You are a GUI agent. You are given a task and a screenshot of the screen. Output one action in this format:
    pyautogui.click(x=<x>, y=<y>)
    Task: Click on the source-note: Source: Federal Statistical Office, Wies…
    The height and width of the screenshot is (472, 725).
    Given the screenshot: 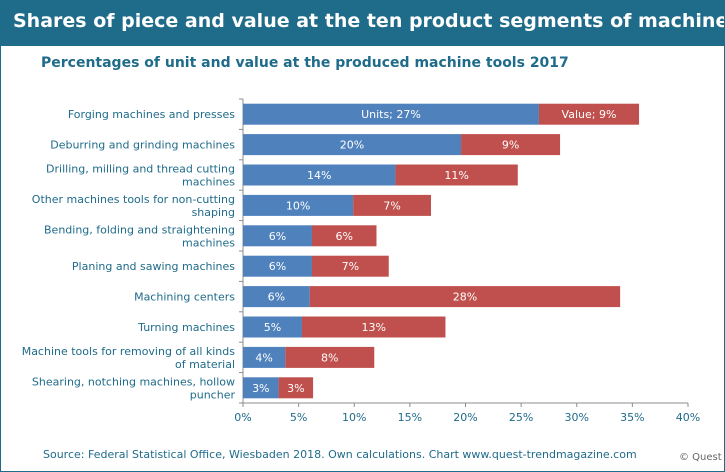 What is the action you would take?
    pyautogui.click(x=340, y=454)
    